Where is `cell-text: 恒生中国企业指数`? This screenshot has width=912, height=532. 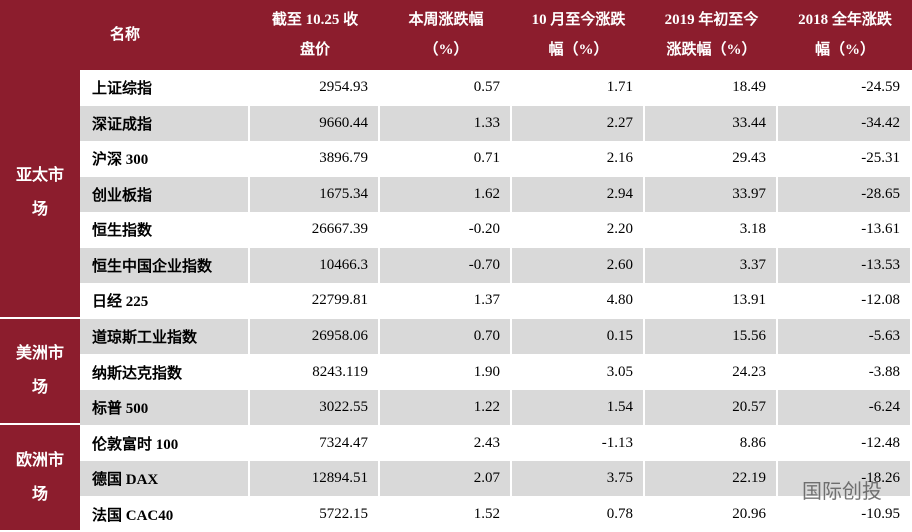 cell-text: 恒生中国企业指数 is located at coordinates (152, 266).